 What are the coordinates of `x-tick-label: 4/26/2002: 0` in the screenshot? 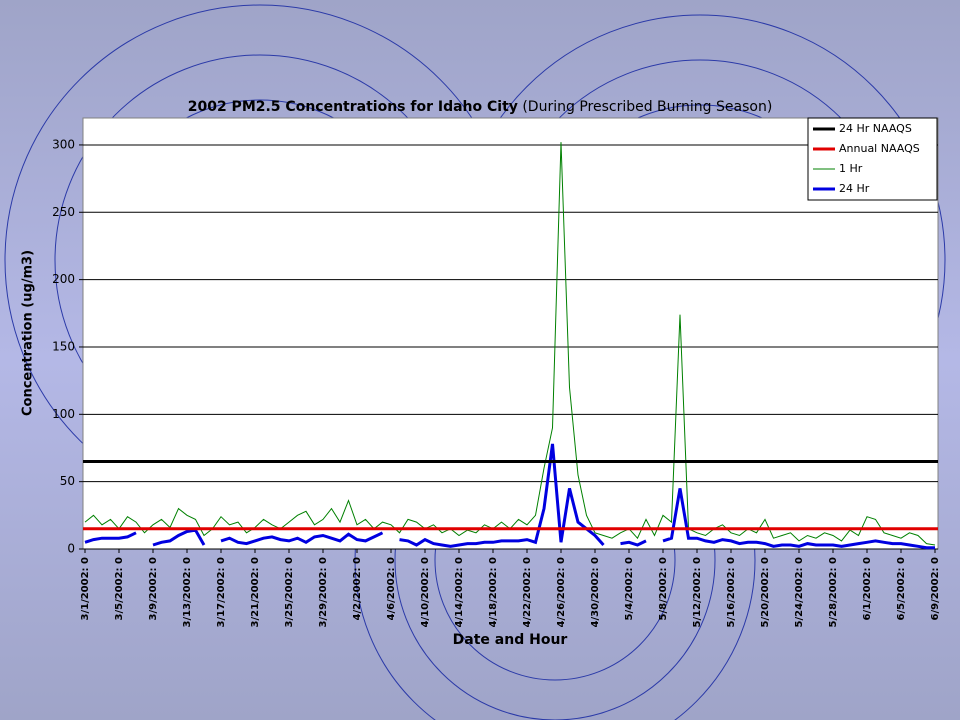 It's located at (561, 592).